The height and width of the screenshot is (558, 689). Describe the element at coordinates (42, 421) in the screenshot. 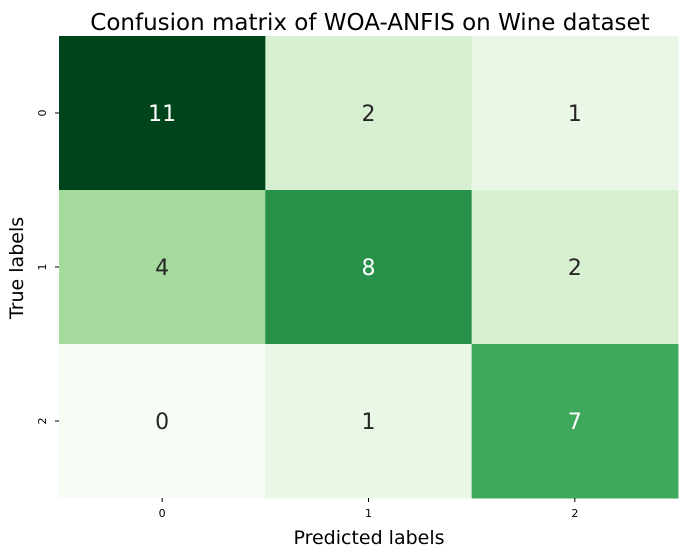

I see `y-tick-label-2: 2` at that location.